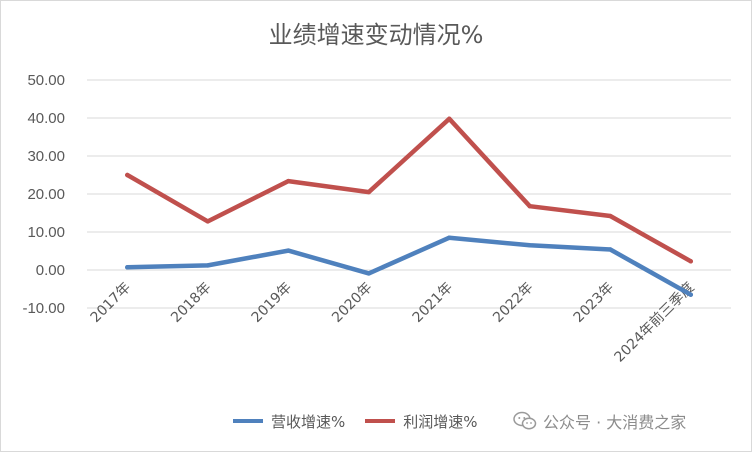  Describe the element at coordinates (111, 303) in the screenshot. I see `x-tick-label: 2017年` at that location.